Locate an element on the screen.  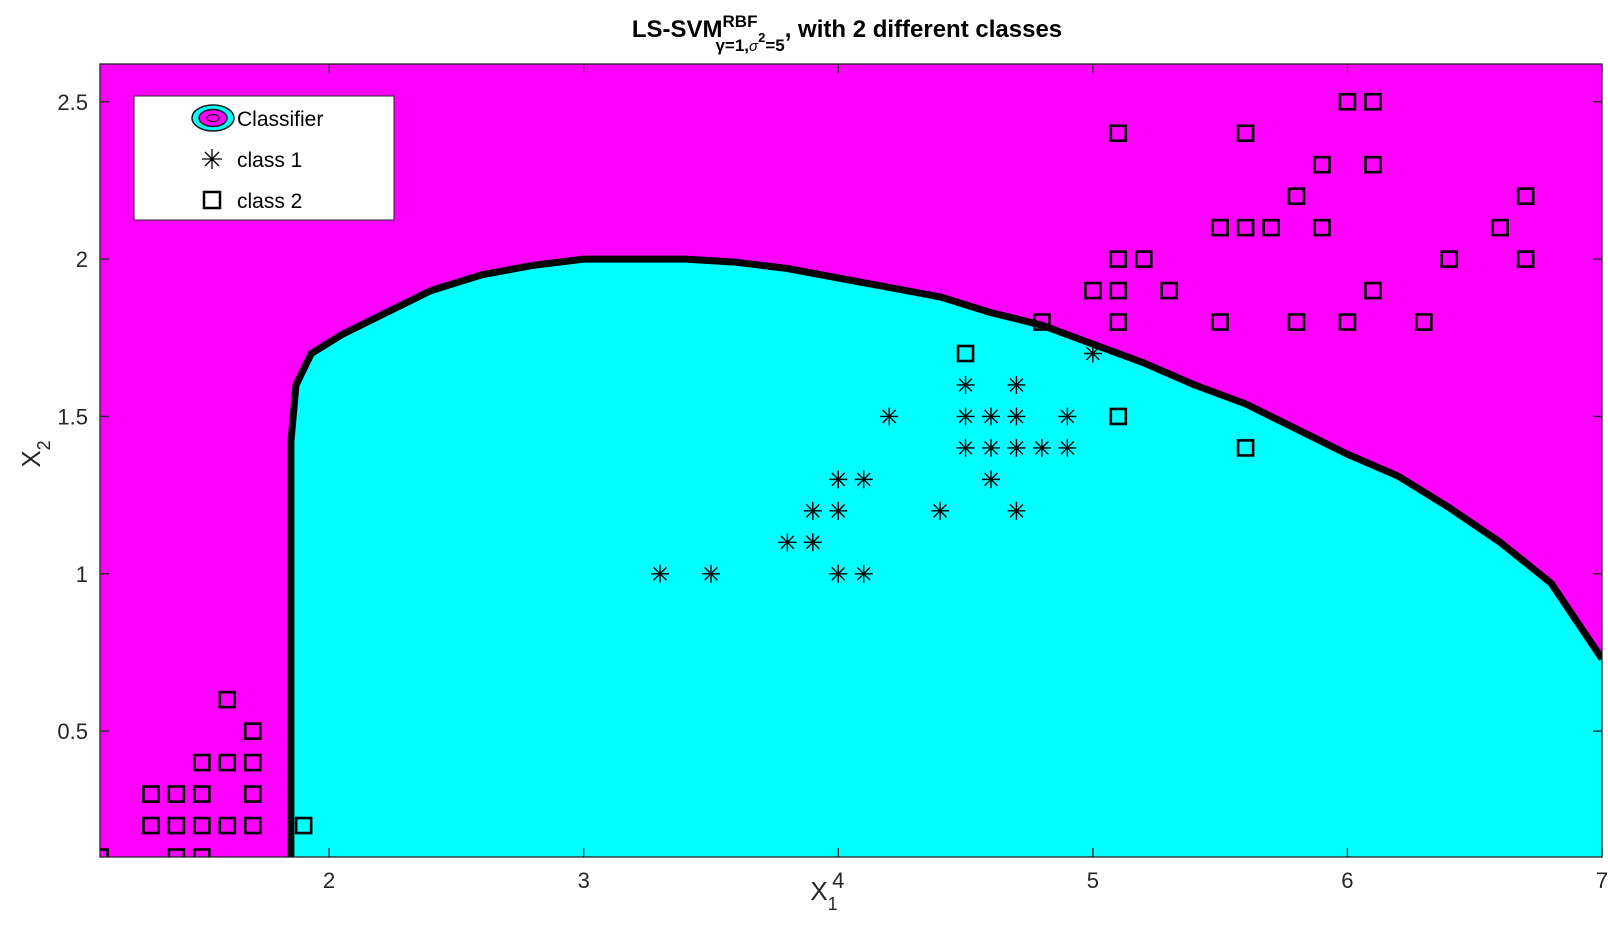
legend-label-class2: class 2 is located at coordinates (269, 201).